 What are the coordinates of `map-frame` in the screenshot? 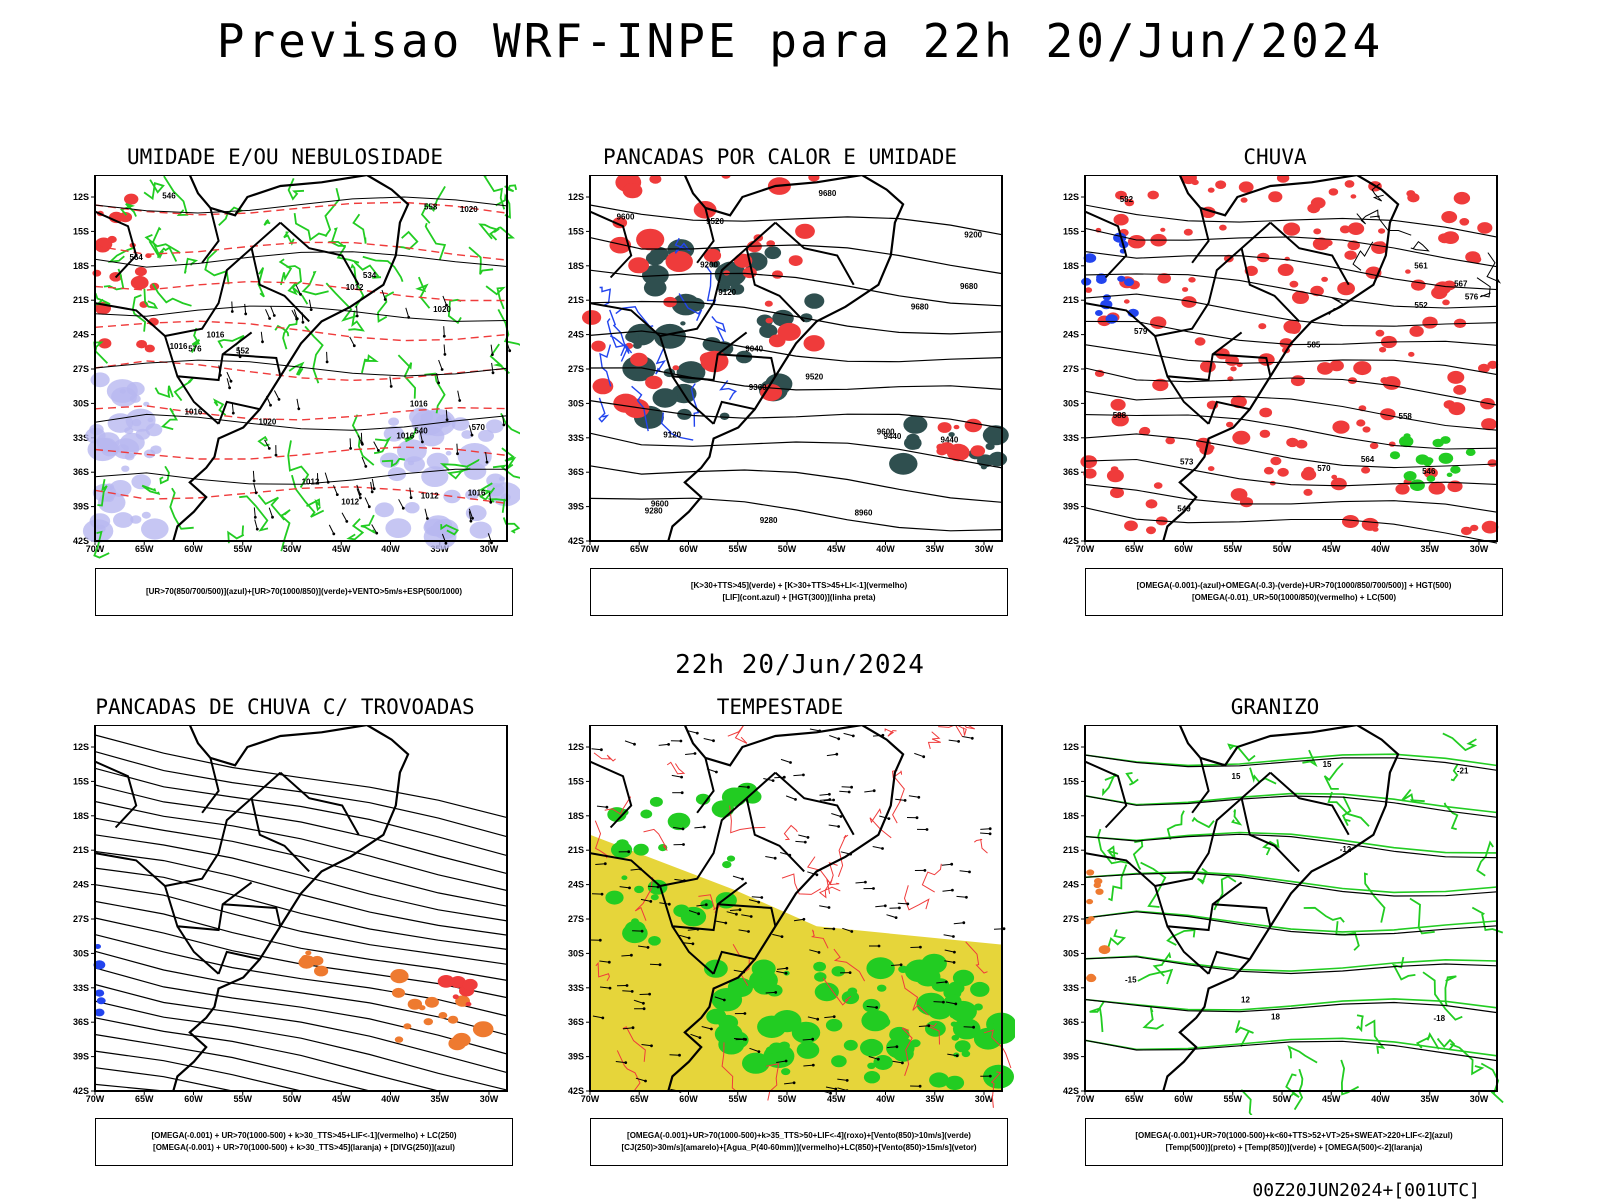 It's located at (1291, 908).